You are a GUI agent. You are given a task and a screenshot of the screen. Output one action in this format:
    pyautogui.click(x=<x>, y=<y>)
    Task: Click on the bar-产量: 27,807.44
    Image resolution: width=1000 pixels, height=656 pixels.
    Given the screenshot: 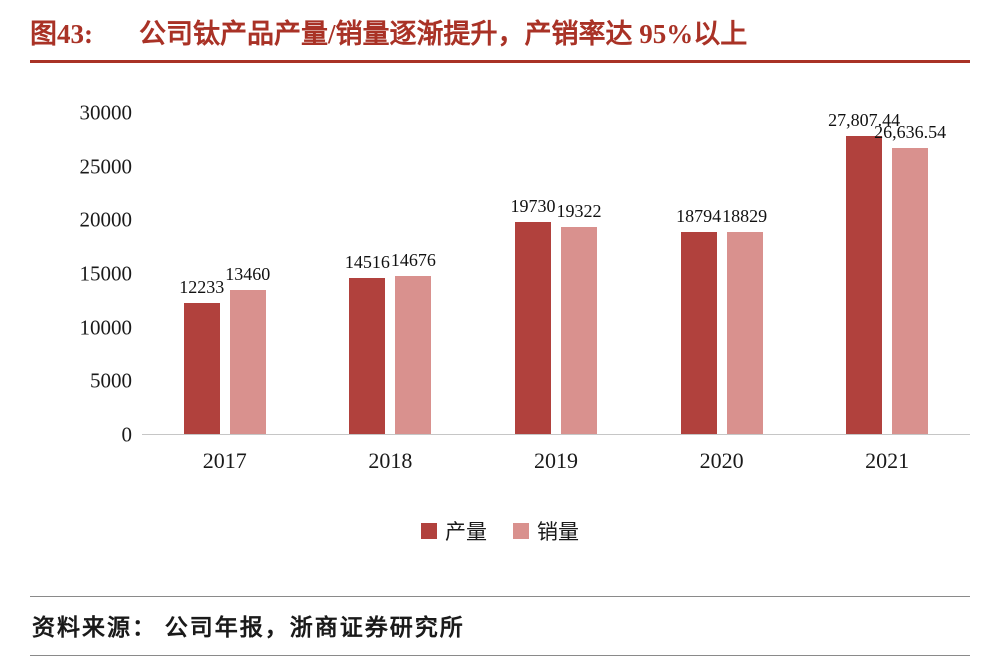 What is the action you would take?
    pyautogui.click(x=864, y=272)
    